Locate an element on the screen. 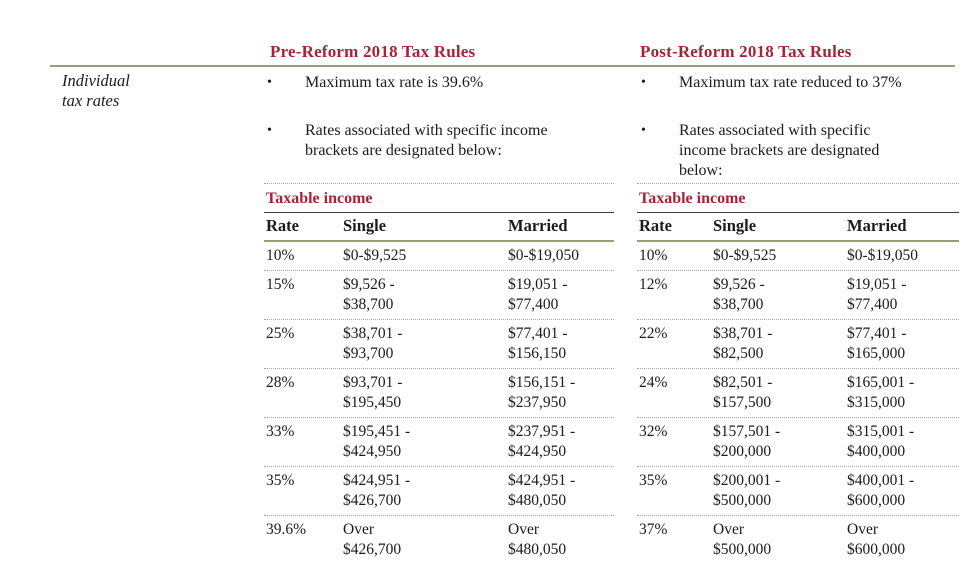 The image size is (961, 562). married-bracket-cell: $77,401 - $165,000 is located at coordinates (877, 343).